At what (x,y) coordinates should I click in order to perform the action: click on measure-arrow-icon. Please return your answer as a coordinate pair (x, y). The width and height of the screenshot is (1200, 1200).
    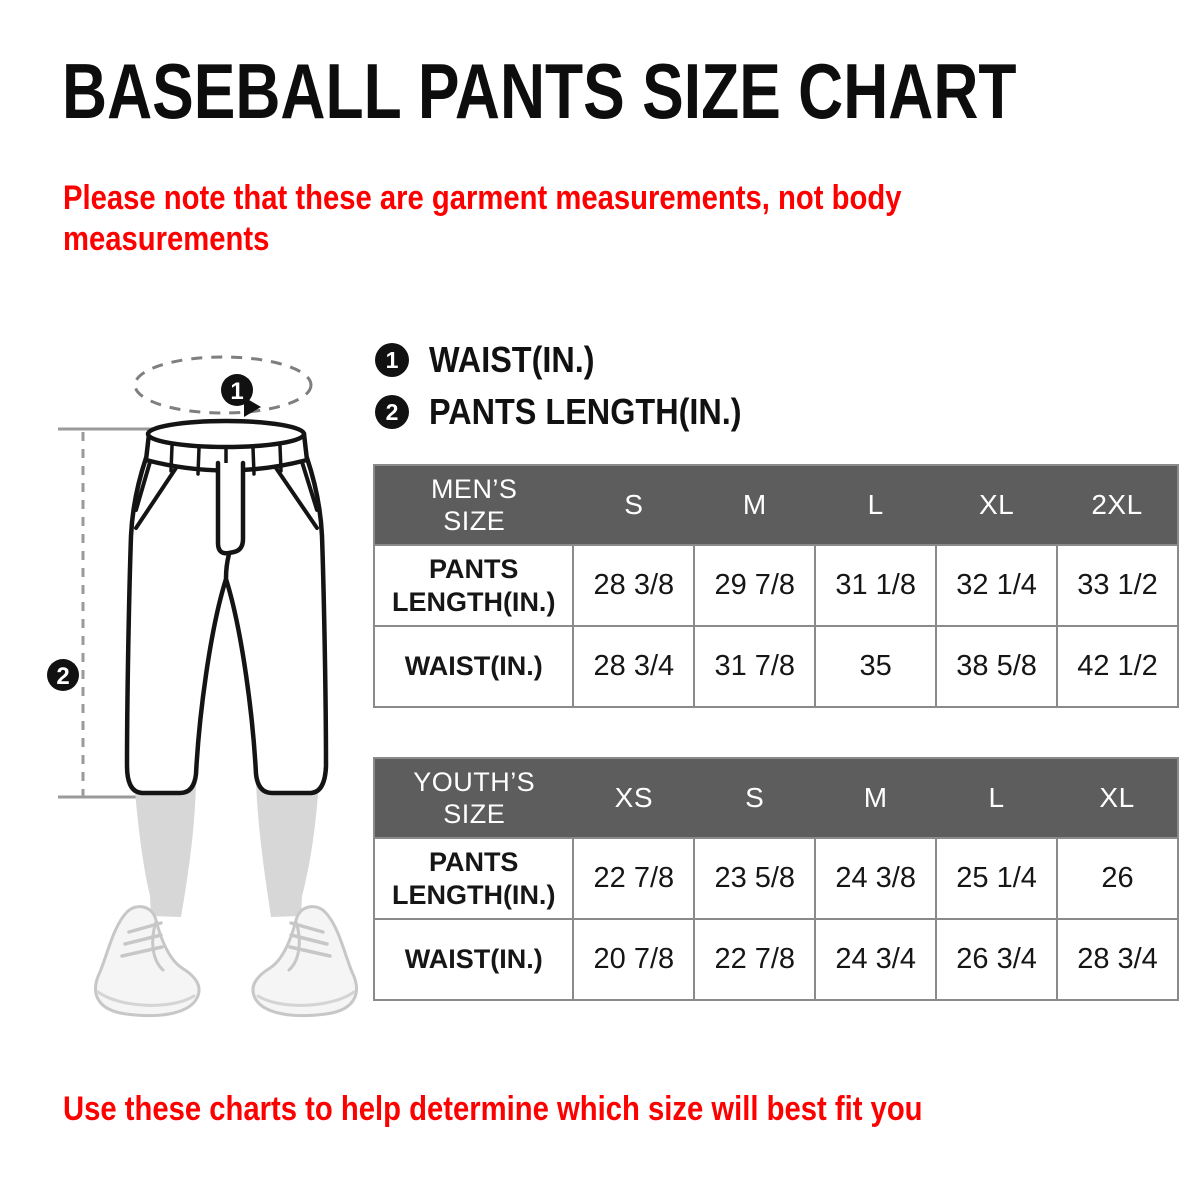
    Looking at the image, I should click on (252, 407).